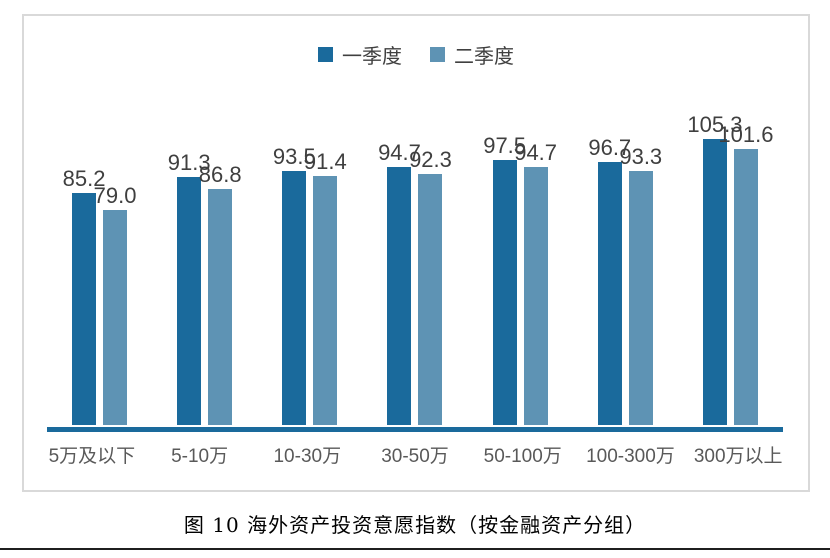  What do you see at coordinates (189, 162) in the screenshot?
I see `bar-value-label: 91.3` at bounding box center [189, 162].